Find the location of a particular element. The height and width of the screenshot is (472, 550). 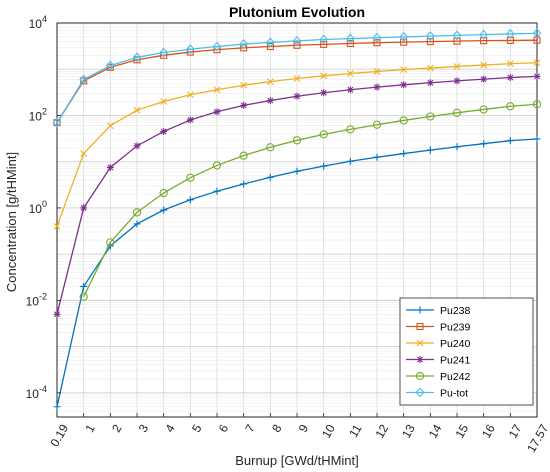

legend: Pu238 Pu239 Pu240 Pu241 Pu242 Pu-tot is located at coordinates (466, 351).